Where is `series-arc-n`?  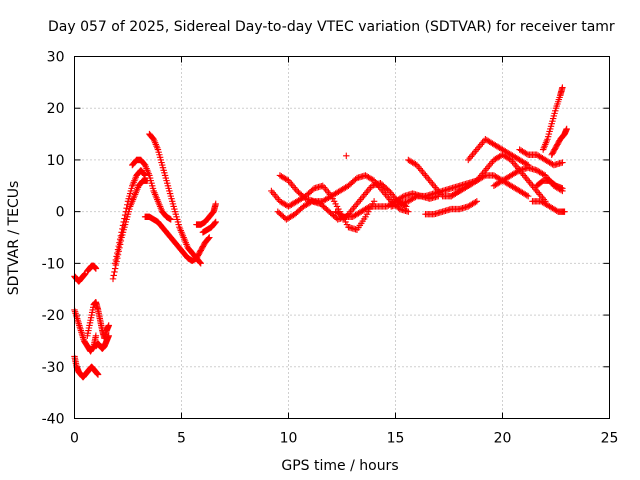 series-arc-n is located at coordinates (323, 207).